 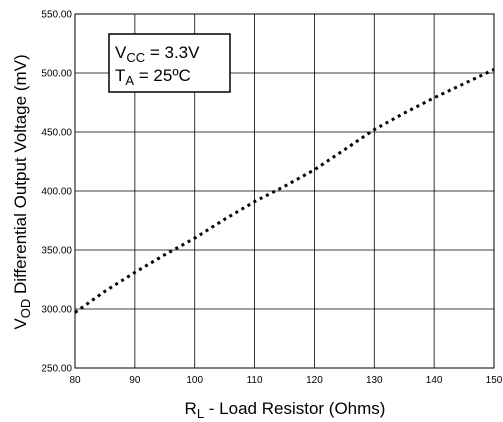 I want to click on x-tick-label: 130, so click(x=374, y=380).